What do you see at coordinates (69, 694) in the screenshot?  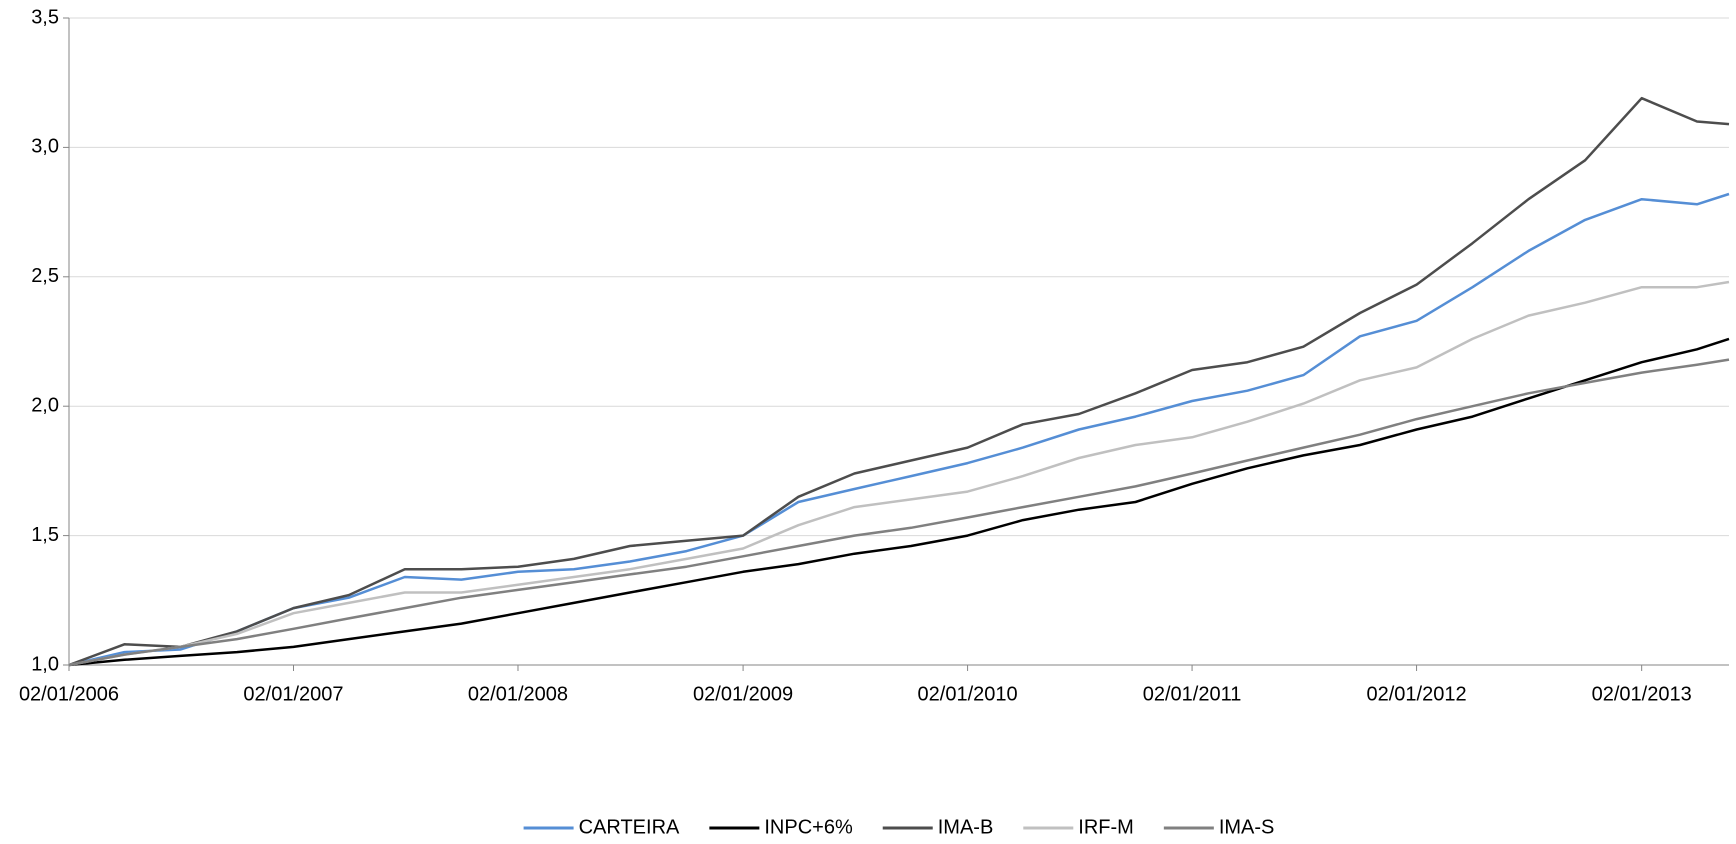 I see `x-tick-label: 02/01/2006` at bounding box center [69, 694].